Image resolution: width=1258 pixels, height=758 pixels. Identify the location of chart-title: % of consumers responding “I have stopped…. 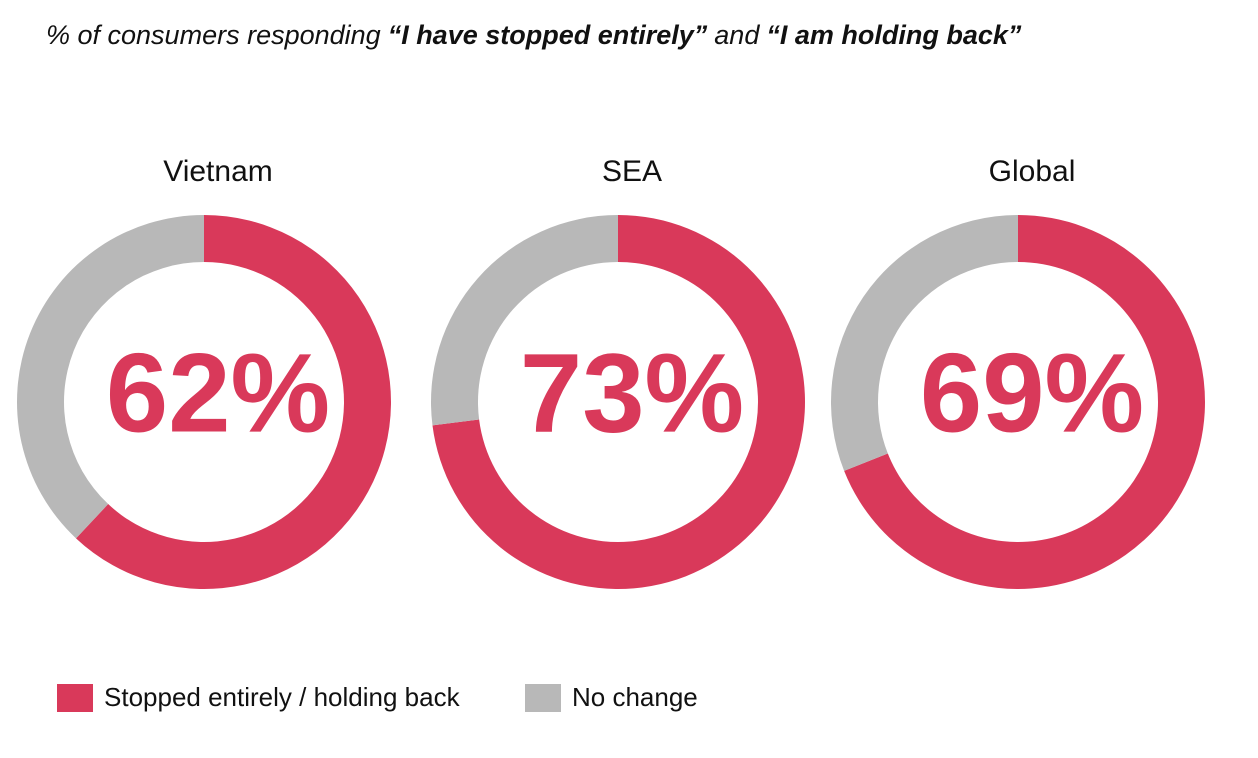
(537, 35).